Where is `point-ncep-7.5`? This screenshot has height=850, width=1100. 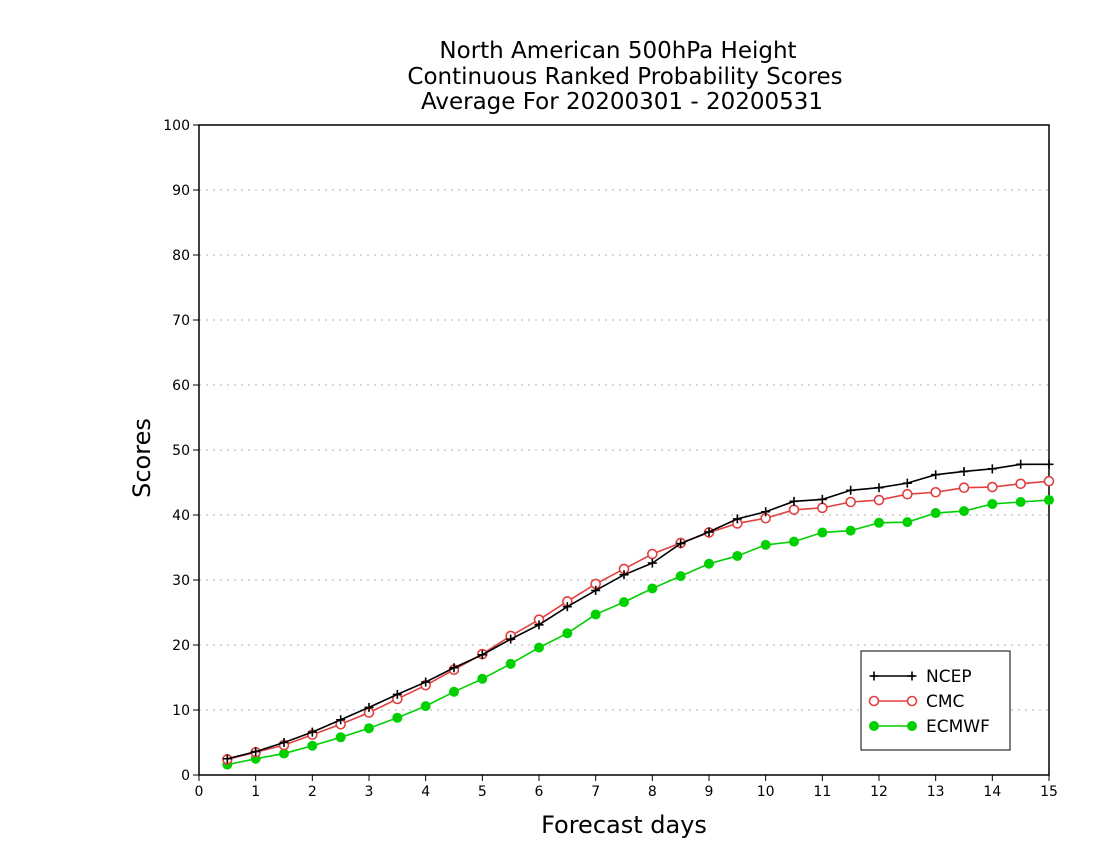
point-ncep-7.5 is located at coordinates (624, 575).